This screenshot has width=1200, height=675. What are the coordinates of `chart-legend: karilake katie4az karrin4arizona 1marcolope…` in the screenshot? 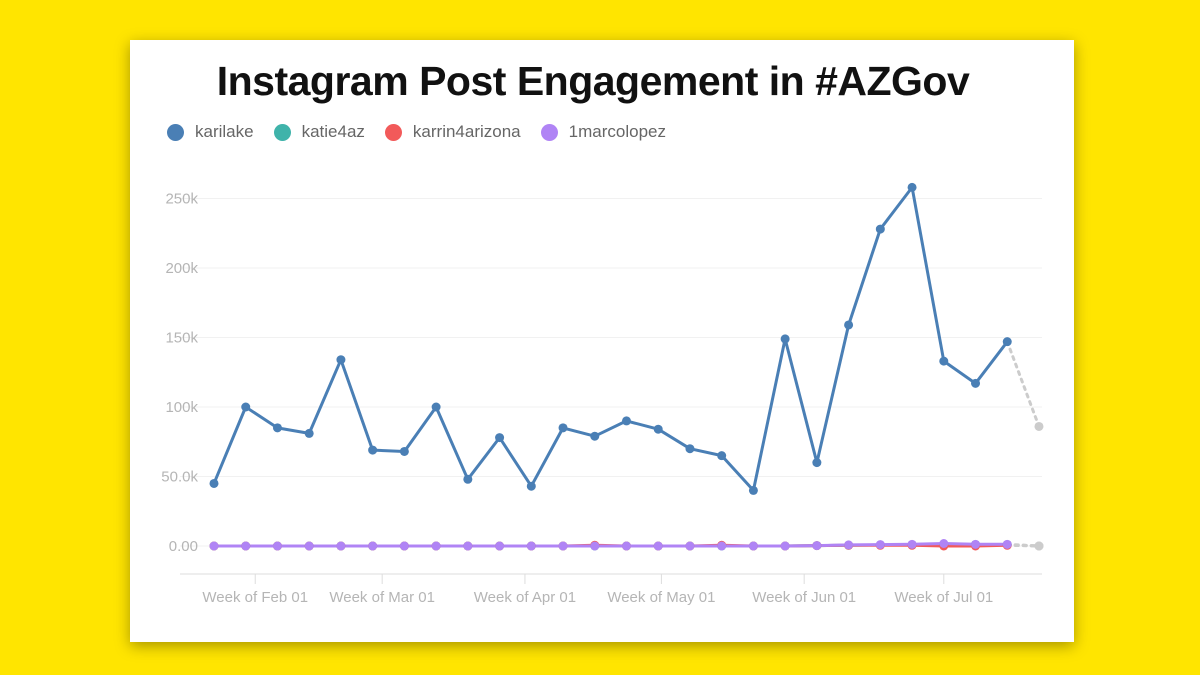 It's located at (426, 132).